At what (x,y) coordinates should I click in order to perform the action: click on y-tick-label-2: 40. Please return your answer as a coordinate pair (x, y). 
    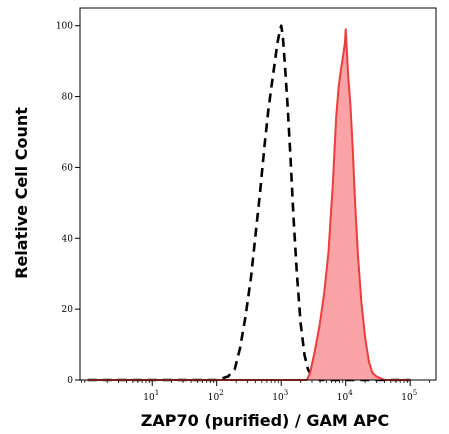
    Looking at the image, I should click on (68, 239).